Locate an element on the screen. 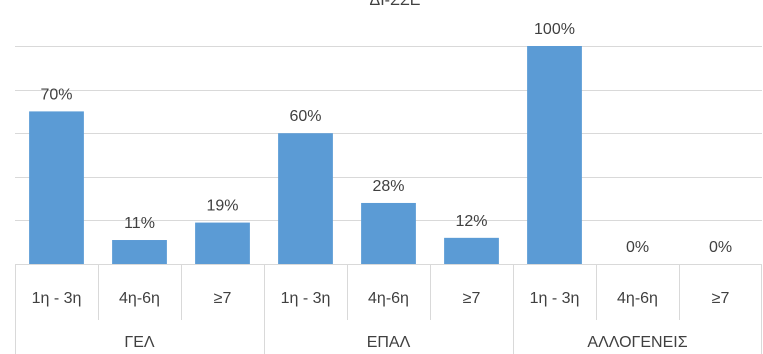  data-label: 100% is located at coordinates (554, 29).